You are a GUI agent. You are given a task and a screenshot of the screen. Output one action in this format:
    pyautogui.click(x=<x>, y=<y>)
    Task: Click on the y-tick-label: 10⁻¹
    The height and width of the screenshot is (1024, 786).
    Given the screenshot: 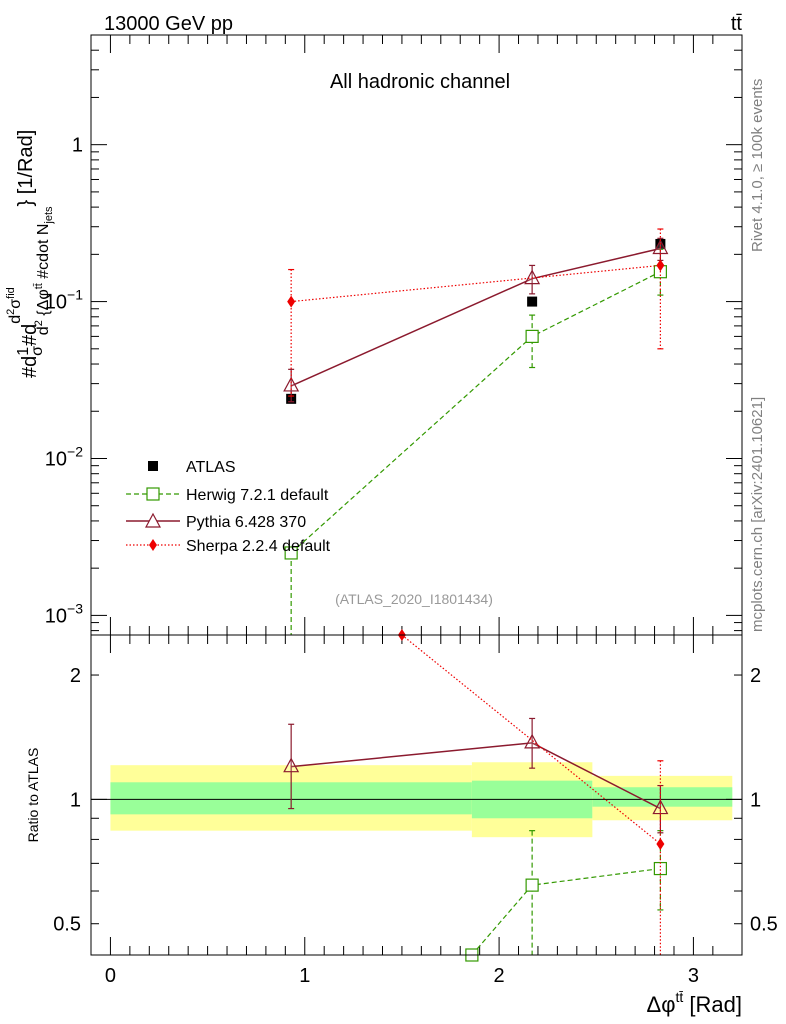 What is the action you would take?
    pyautogui.click(x=64, y=300)
    